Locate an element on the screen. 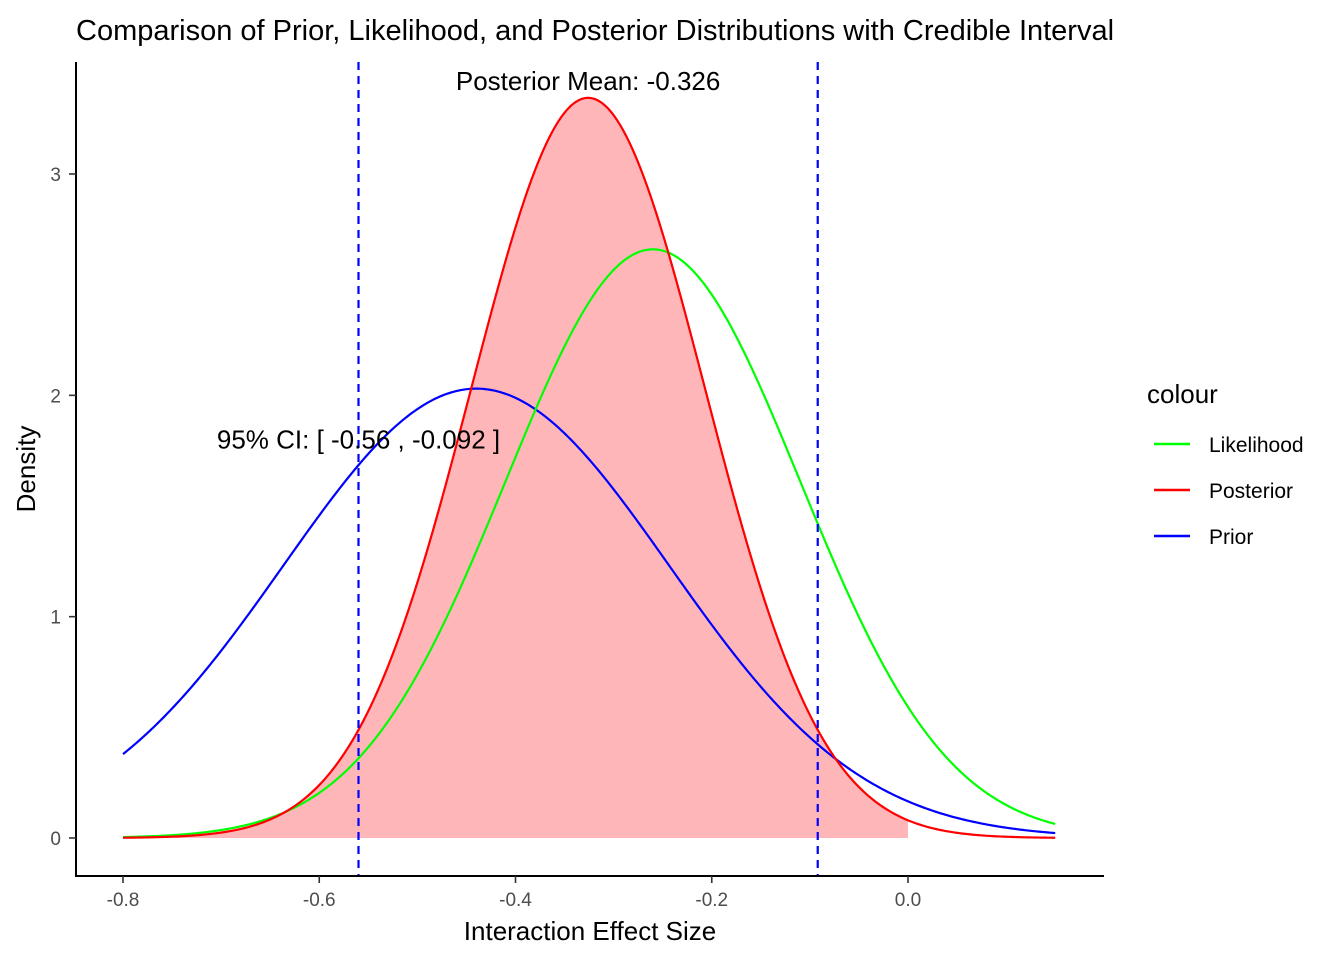 The width and height of the screenshot is (1344, 960). x-tick-label: 0.0 is located at coordinates (908, 900).